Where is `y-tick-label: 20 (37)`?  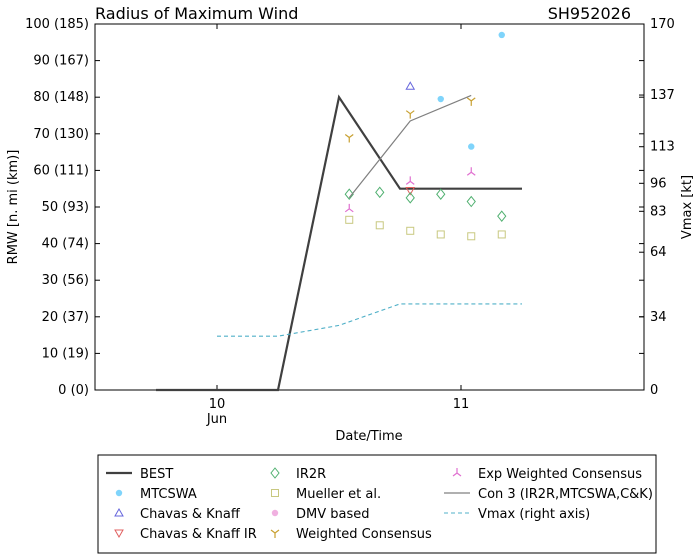
y-tick-label: 20 (37) is located at coordinates (65, 317).